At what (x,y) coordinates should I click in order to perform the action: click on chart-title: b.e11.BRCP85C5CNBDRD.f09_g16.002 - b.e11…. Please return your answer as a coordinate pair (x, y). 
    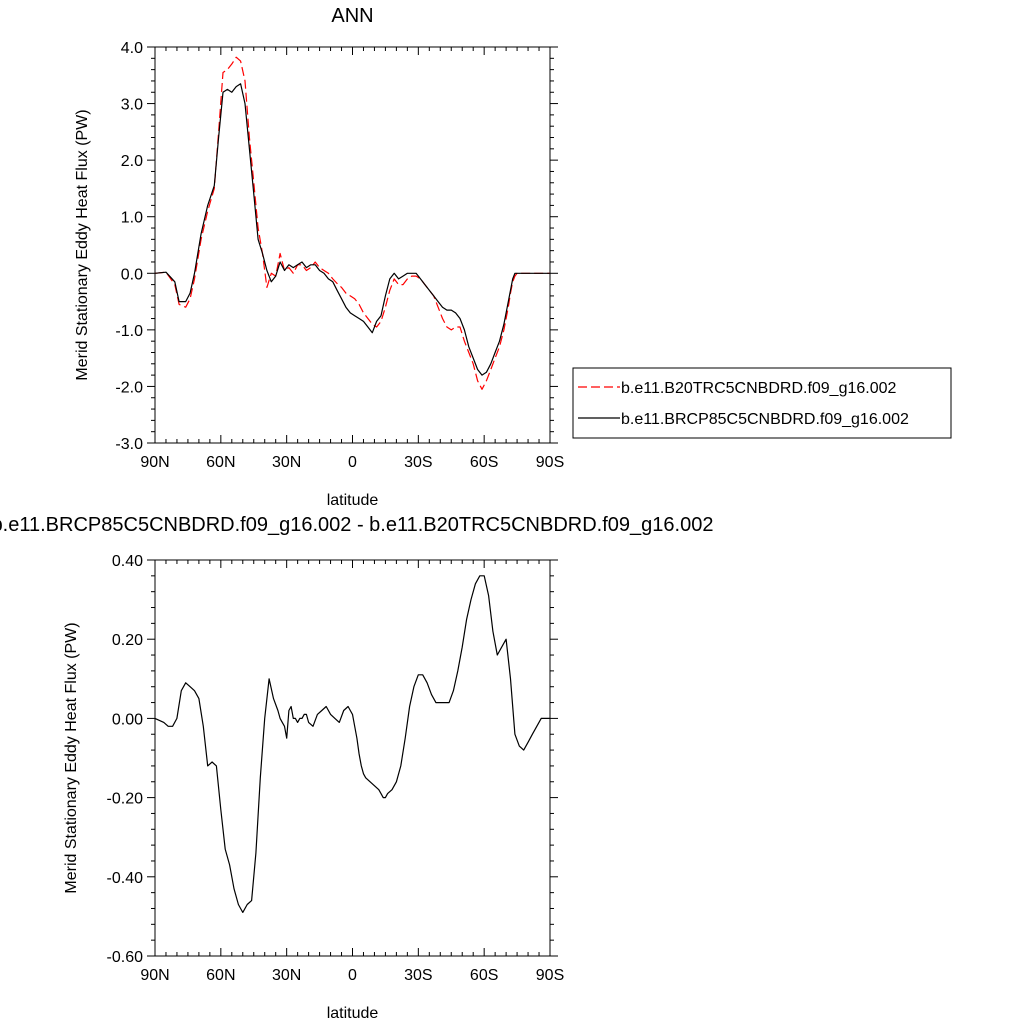
    Looking at the image, I should click on (356, 525).